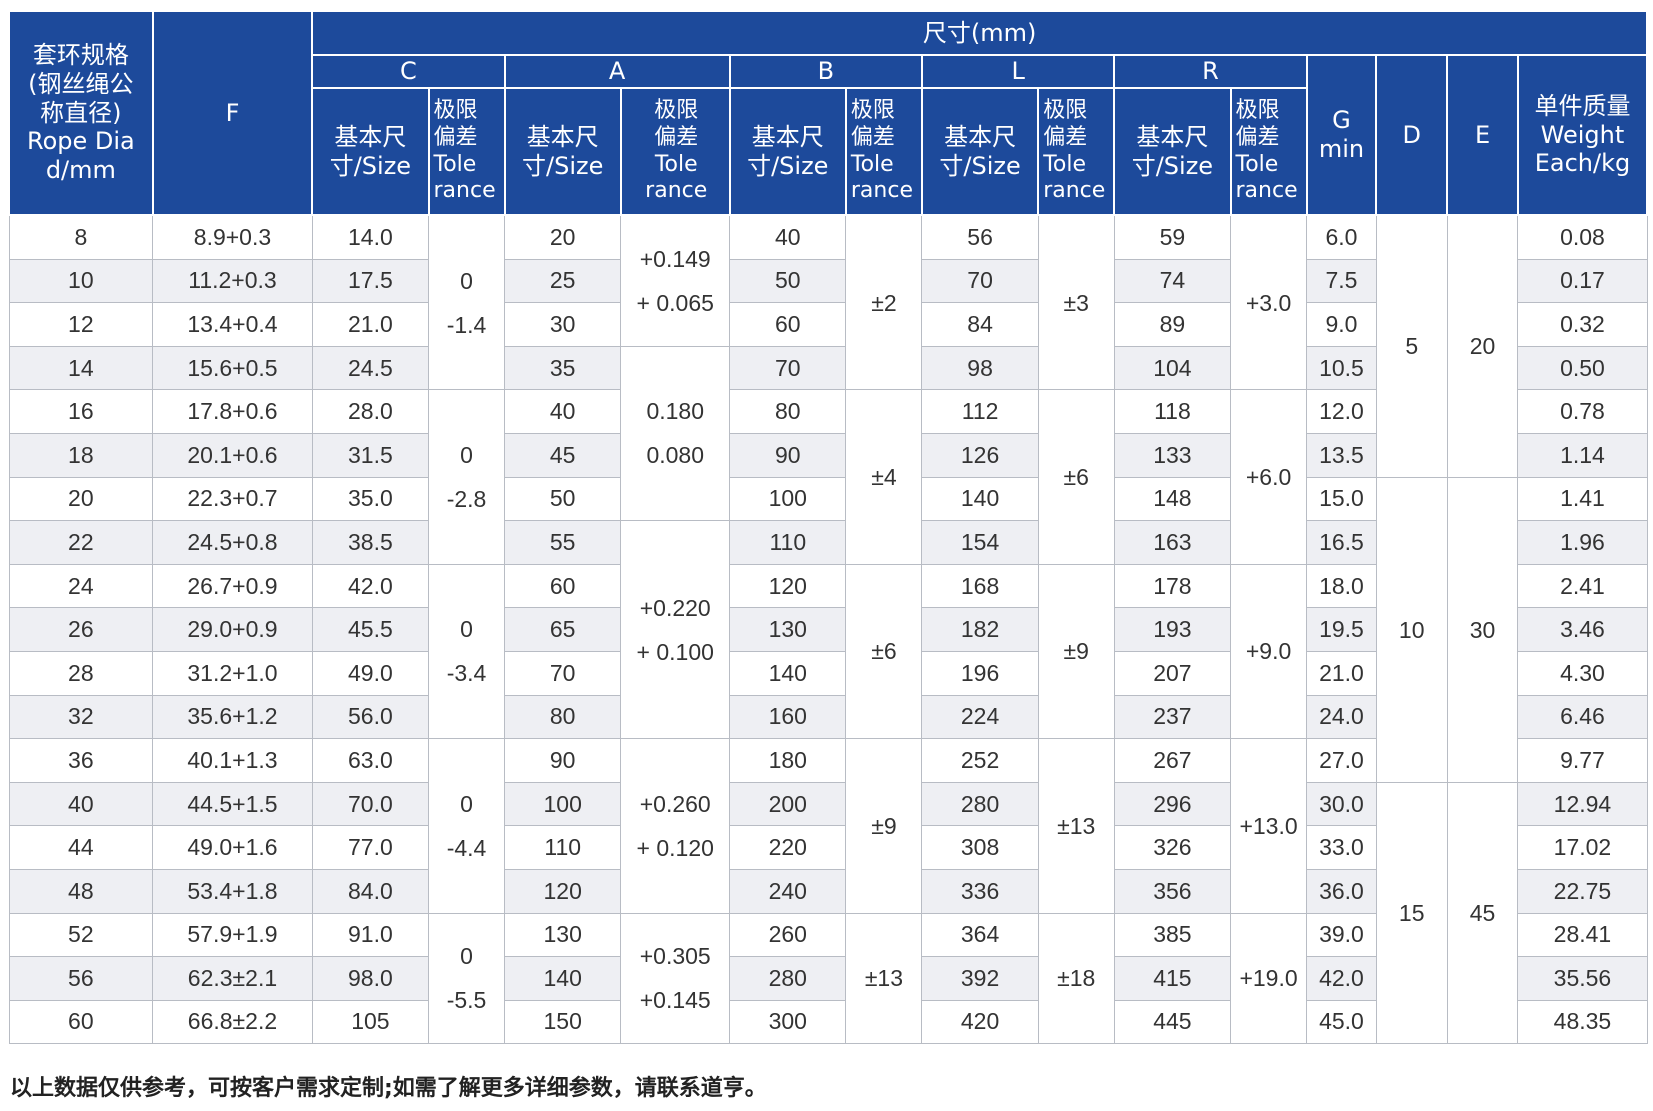  Describe the element at coordinates (1018, 71) in the screenshot. I see `header-l: L` at that location.